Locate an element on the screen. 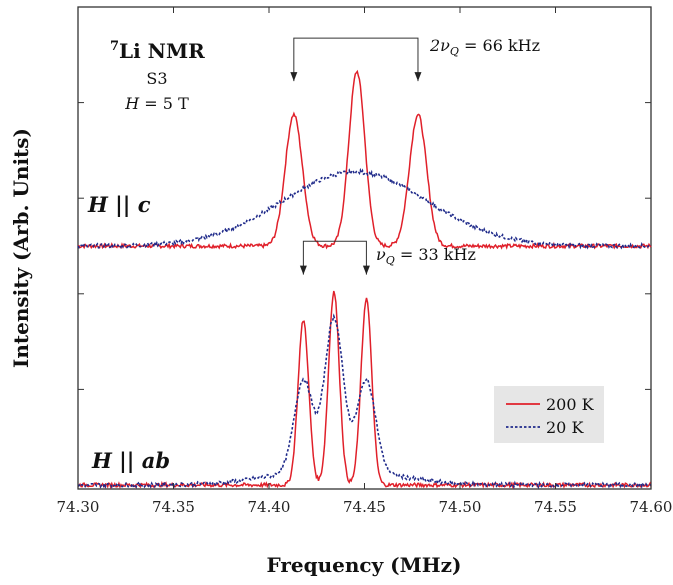 The width and height of the screenshot is (673, 585). x-tick-label: 74.30 is located at coordinates (78, 507).